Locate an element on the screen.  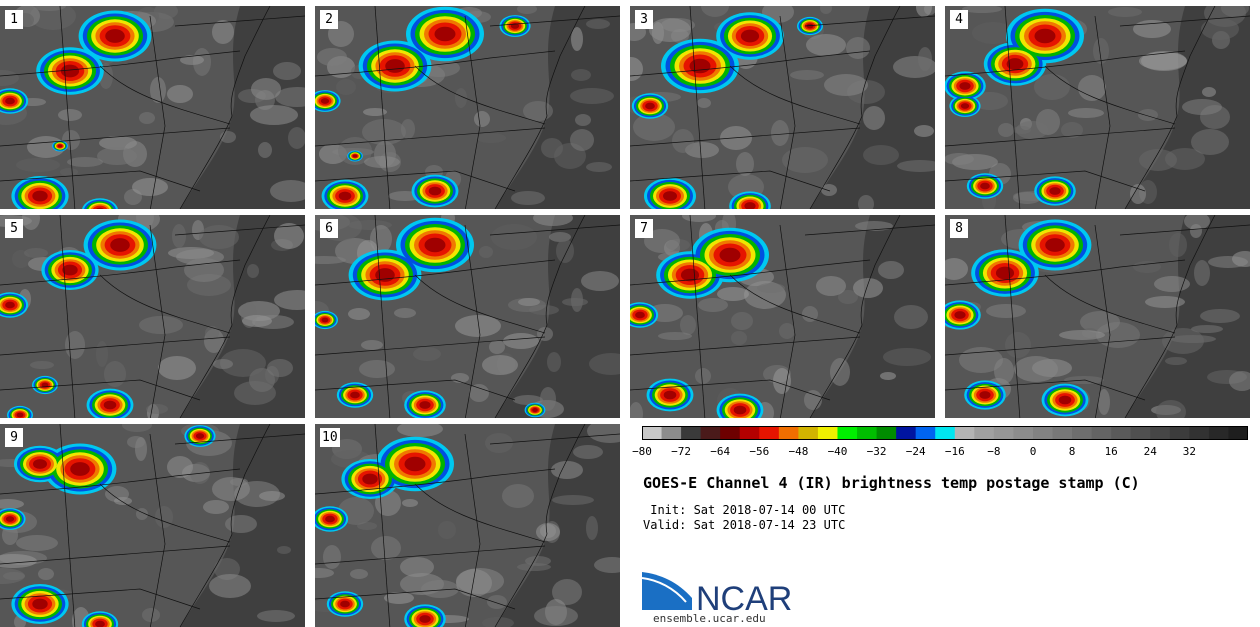
colorbar-tick-label: 16 is located at coordinates (1111, 451).